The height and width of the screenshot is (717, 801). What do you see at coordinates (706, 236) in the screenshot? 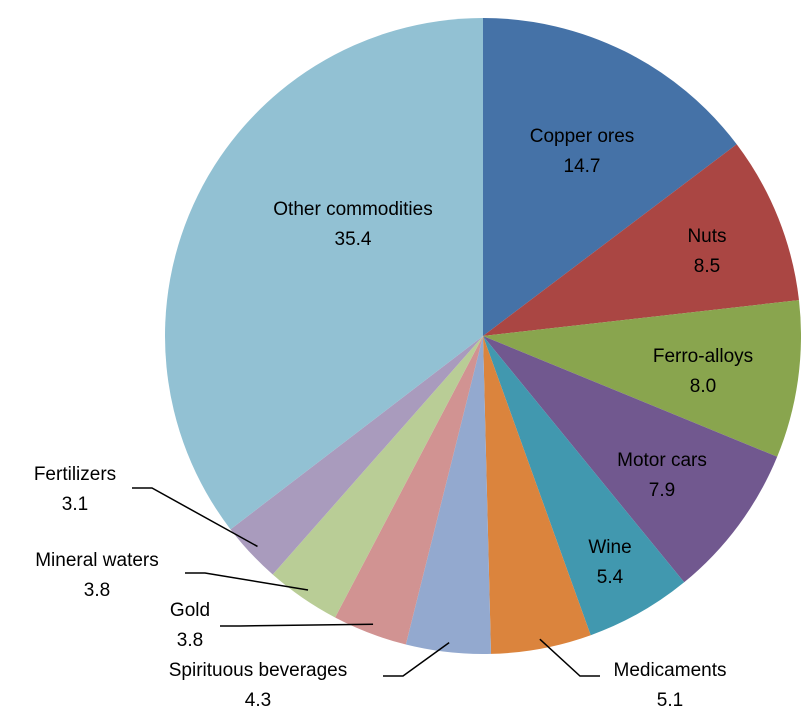
I see `slice-label: Nuts` at bounding box center [706, 236].